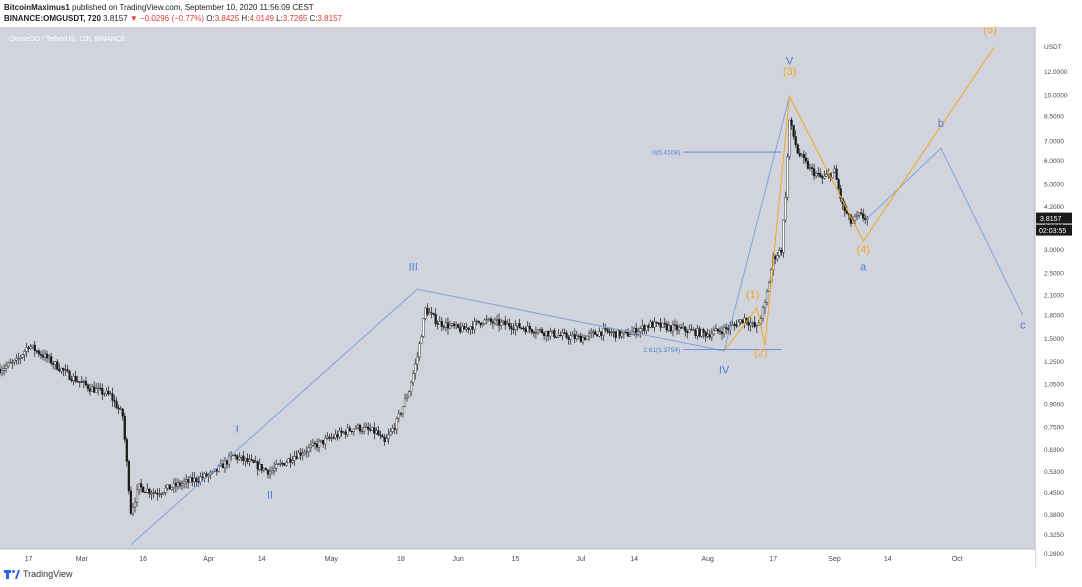 The height and width of the screenshot is (587, 1082). What do you see at coordinates (332, 559) in the screenshot?
I see `x-tick-label: May` at bounding box center [332, 559].